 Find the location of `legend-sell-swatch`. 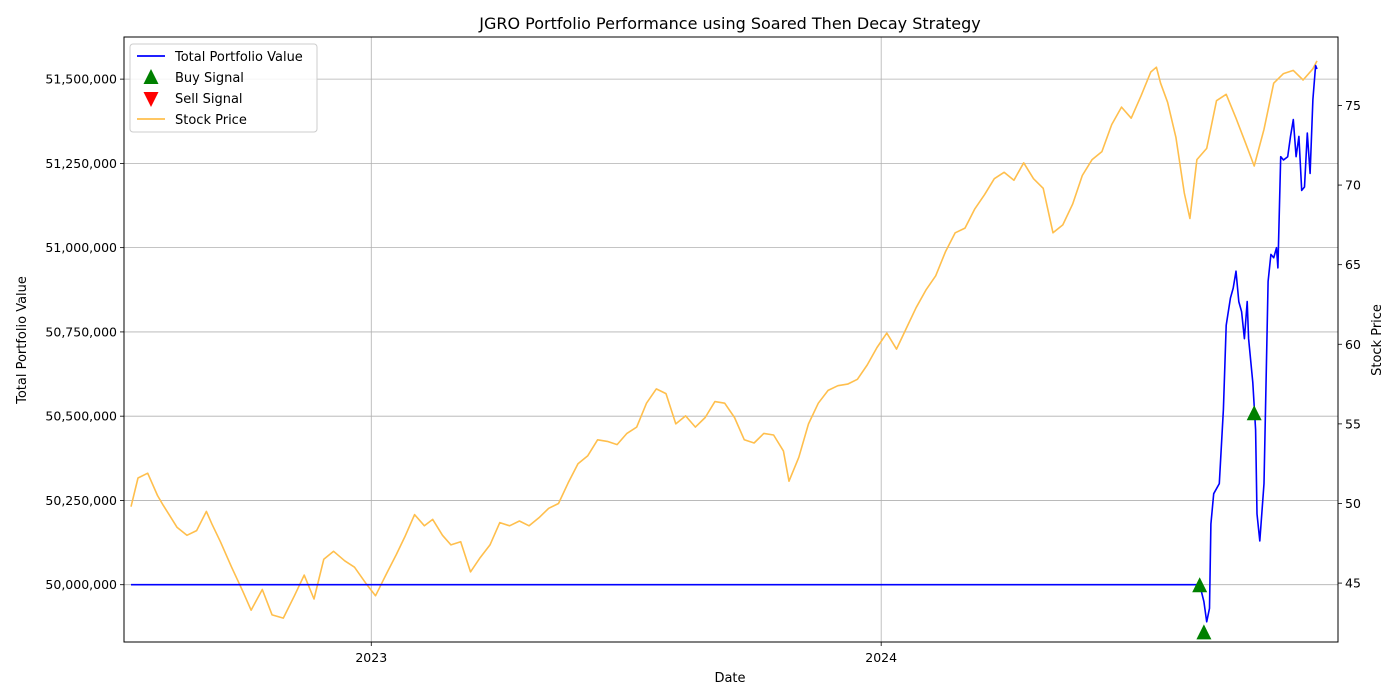

legend-sell-swatch is located at coordinates (151, 99).